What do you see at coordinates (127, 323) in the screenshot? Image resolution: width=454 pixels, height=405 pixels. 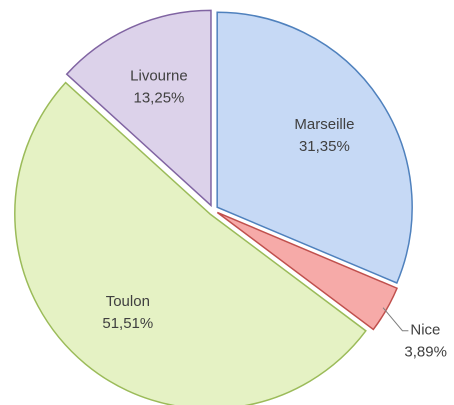 I see `data-label-value: 51,51%` at bounding box center [127, 323].